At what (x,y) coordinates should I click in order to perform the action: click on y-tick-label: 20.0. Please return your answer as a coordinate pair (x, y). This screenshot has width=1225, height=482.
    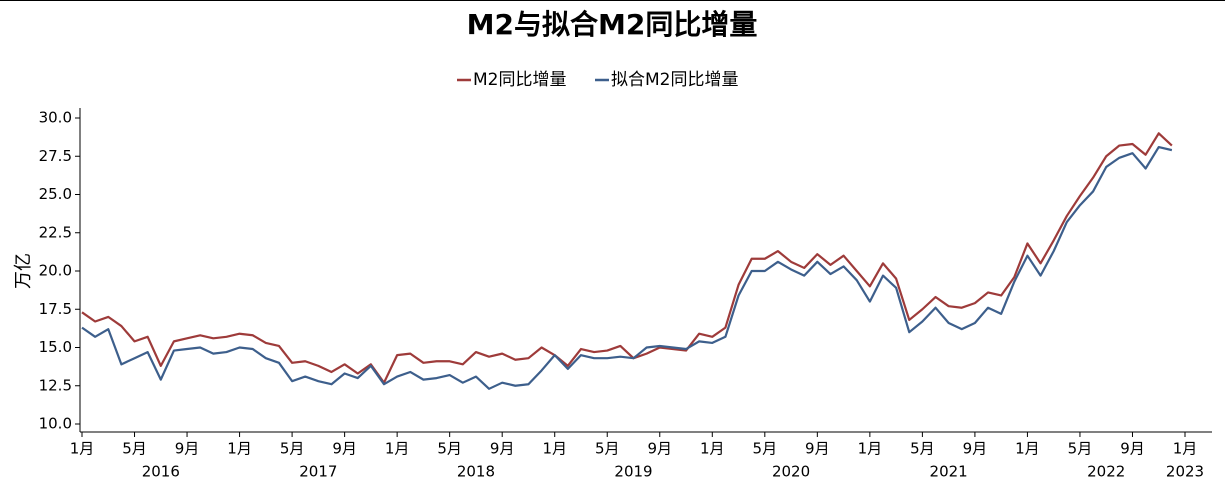
    Looking at the image, I should click on (55, 271).